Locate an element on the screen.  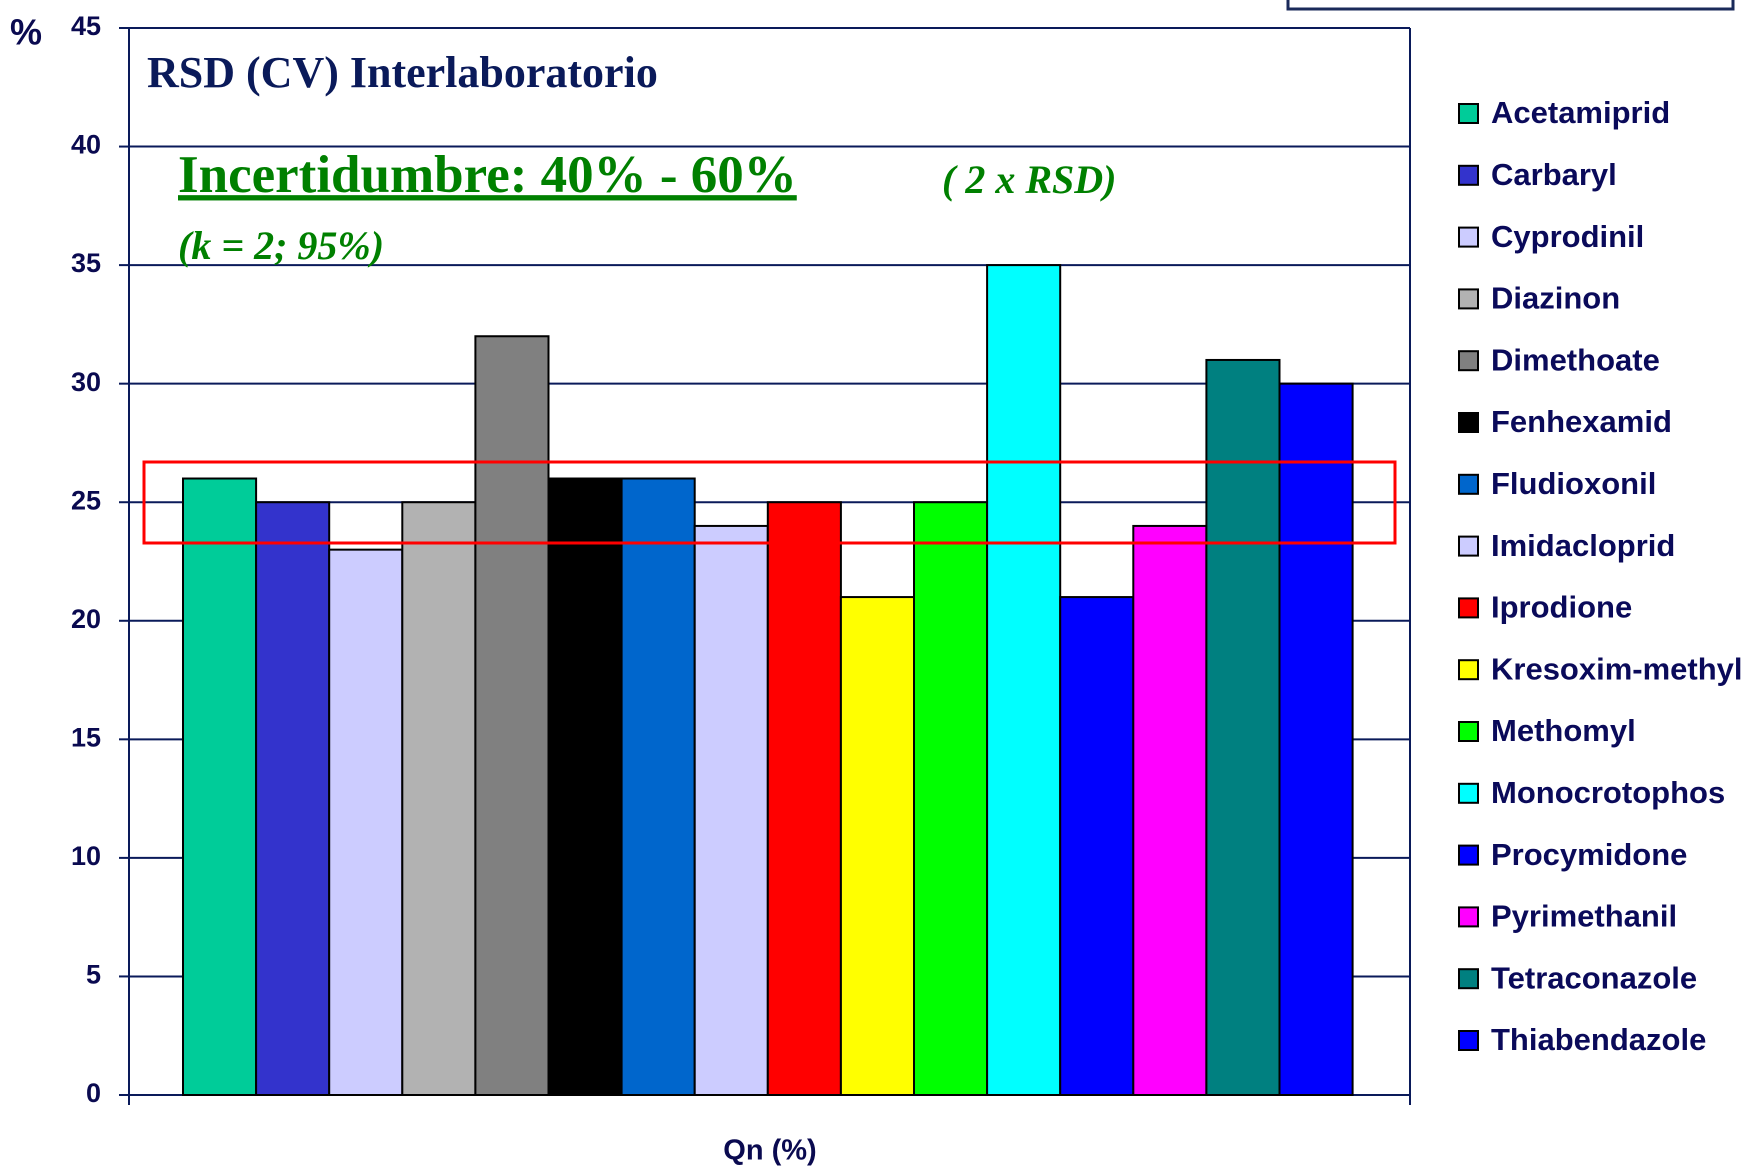
y-tick-label: 45 is located at coordinates (86, 26).